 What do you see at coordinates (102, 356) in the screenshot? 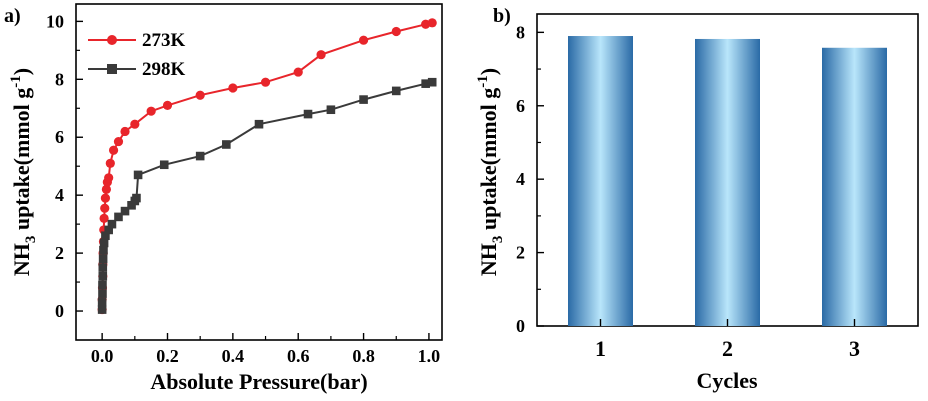
I see `x-tick-label: 0.0` at bounding box center [102, 356].